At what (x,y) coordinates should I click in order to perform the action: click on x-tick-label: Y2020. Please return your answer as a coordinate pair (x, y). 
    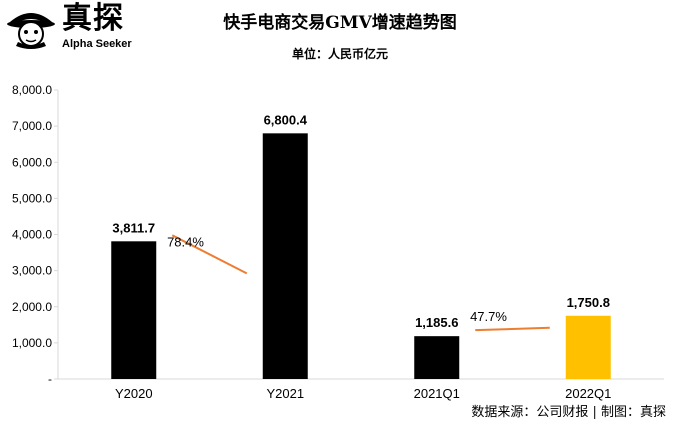
    Looking at the image, I should click on (134, 393).